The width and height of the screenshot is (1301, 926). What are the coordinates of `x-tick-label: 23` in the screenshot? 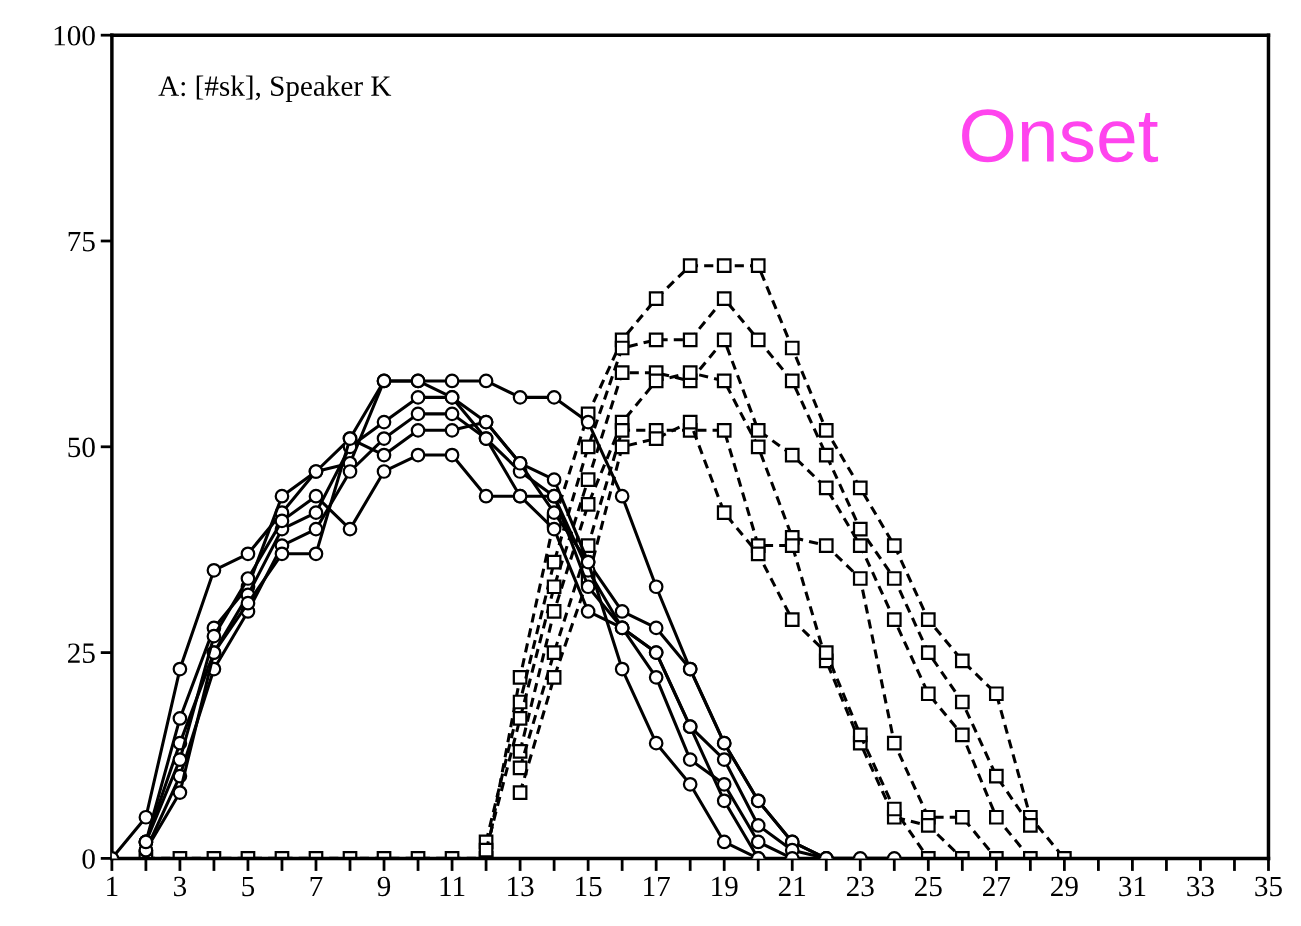 It's located at (860, 886).